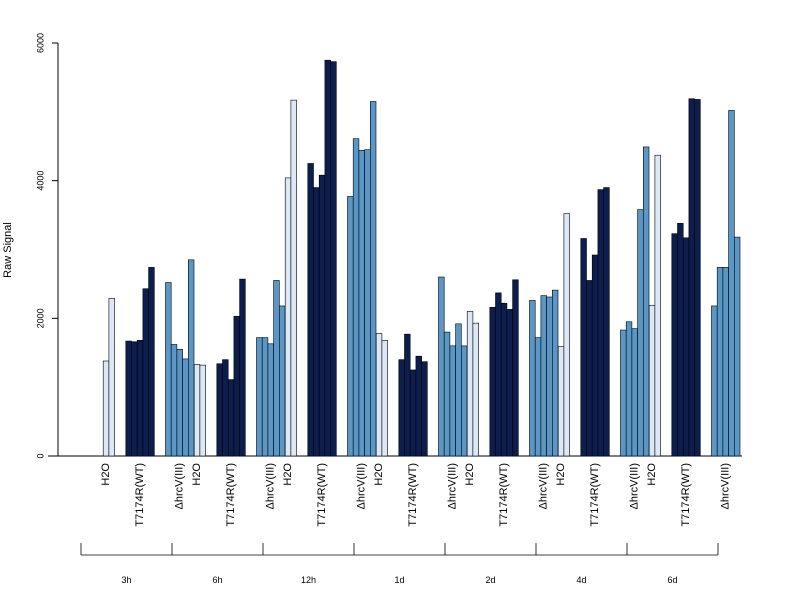  What do you see at coordinates (308, 580) in the screenshot?
I see `timepoint-label: 12h` at bounding box center [308, 580].